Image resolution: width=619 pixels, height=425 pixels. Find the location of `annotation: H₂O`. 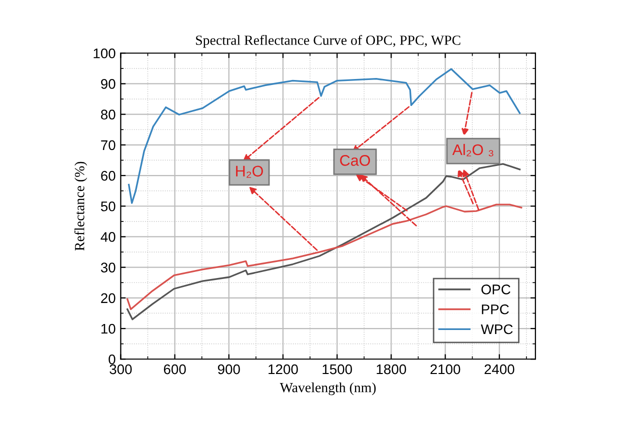

annotation: H₂O is located at coordinates (249, 172).